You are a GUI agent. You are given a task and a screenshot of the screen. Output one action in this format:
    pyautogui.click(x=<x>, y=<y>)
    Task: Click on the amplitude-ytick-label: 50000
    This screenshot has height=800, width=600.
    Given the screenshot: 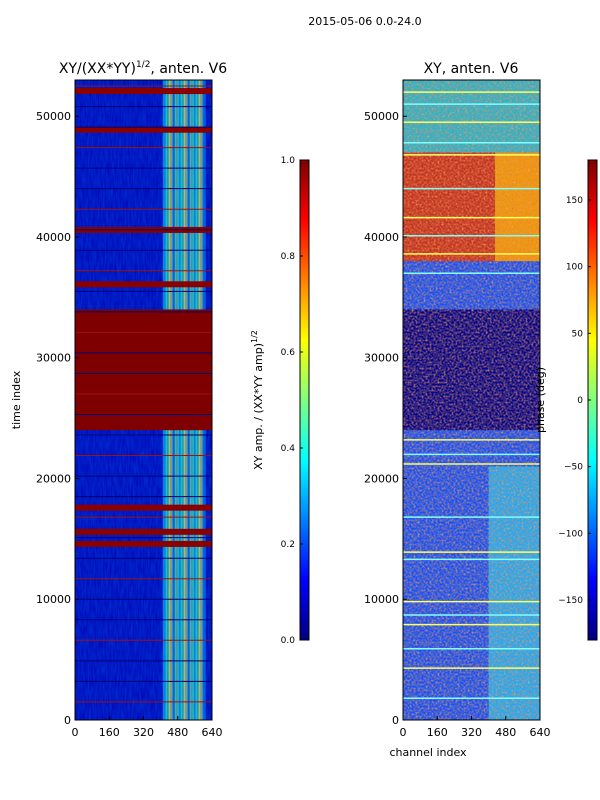 What is the action you would take?
    pyautogui.click(x=53, y=116)
    